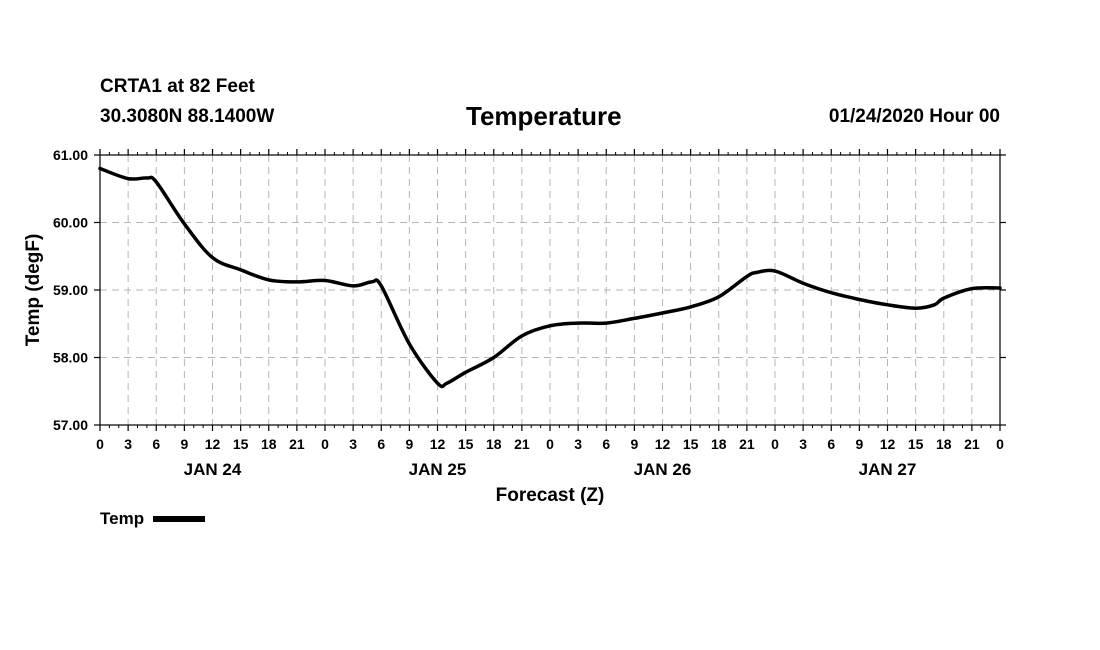  I want to click on y-tick-label: 60.00, so click(70, 223).